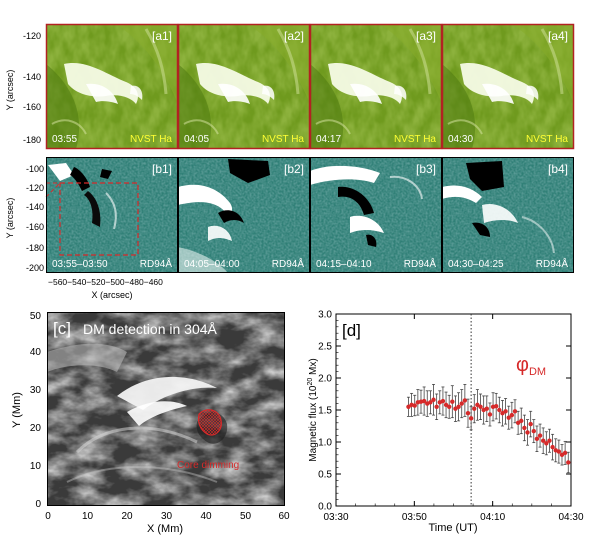 The image size is (600, 548). Describe the element at coordinates (38, 504) in the screenshot. I see `panel-c-ytick: 0` at that location.